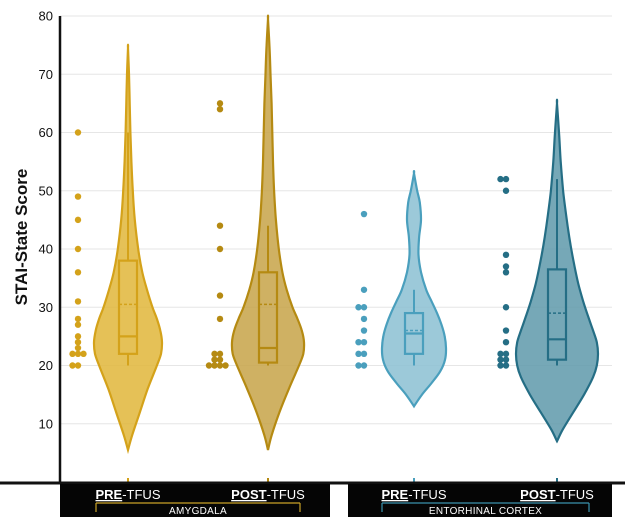 This screenshot has height=517, width=625. I want to click on y-tick-label: 50, so click(46, 190).